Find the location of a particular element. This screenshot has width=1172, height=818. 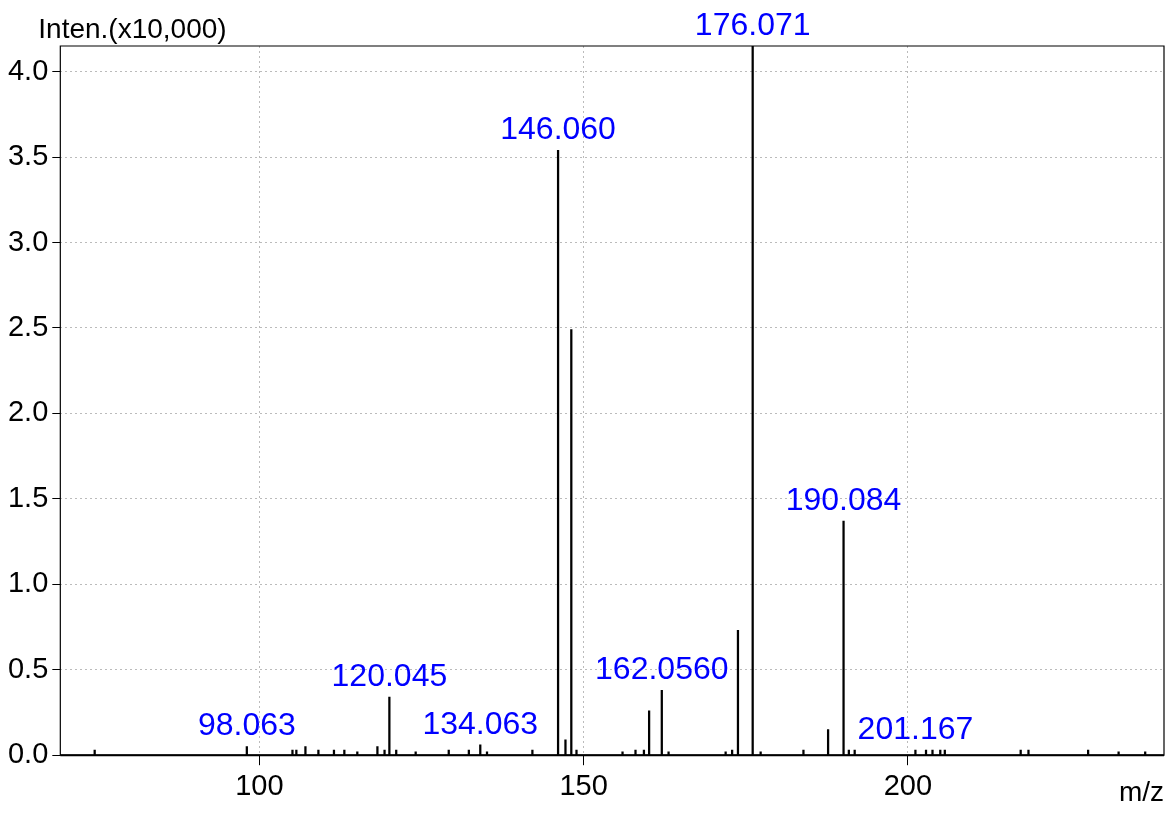

annotation: 134.063 is located at coordinates (480, 722).